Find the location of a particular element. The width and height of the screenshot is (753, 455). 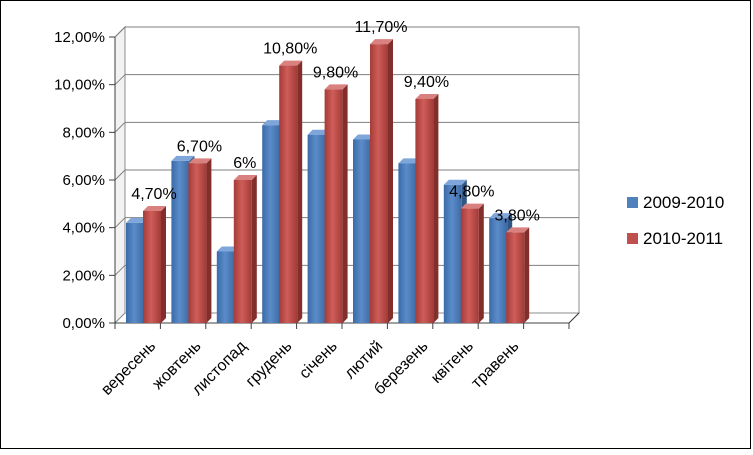

category-label: січень is located at coordinates (318, 360).